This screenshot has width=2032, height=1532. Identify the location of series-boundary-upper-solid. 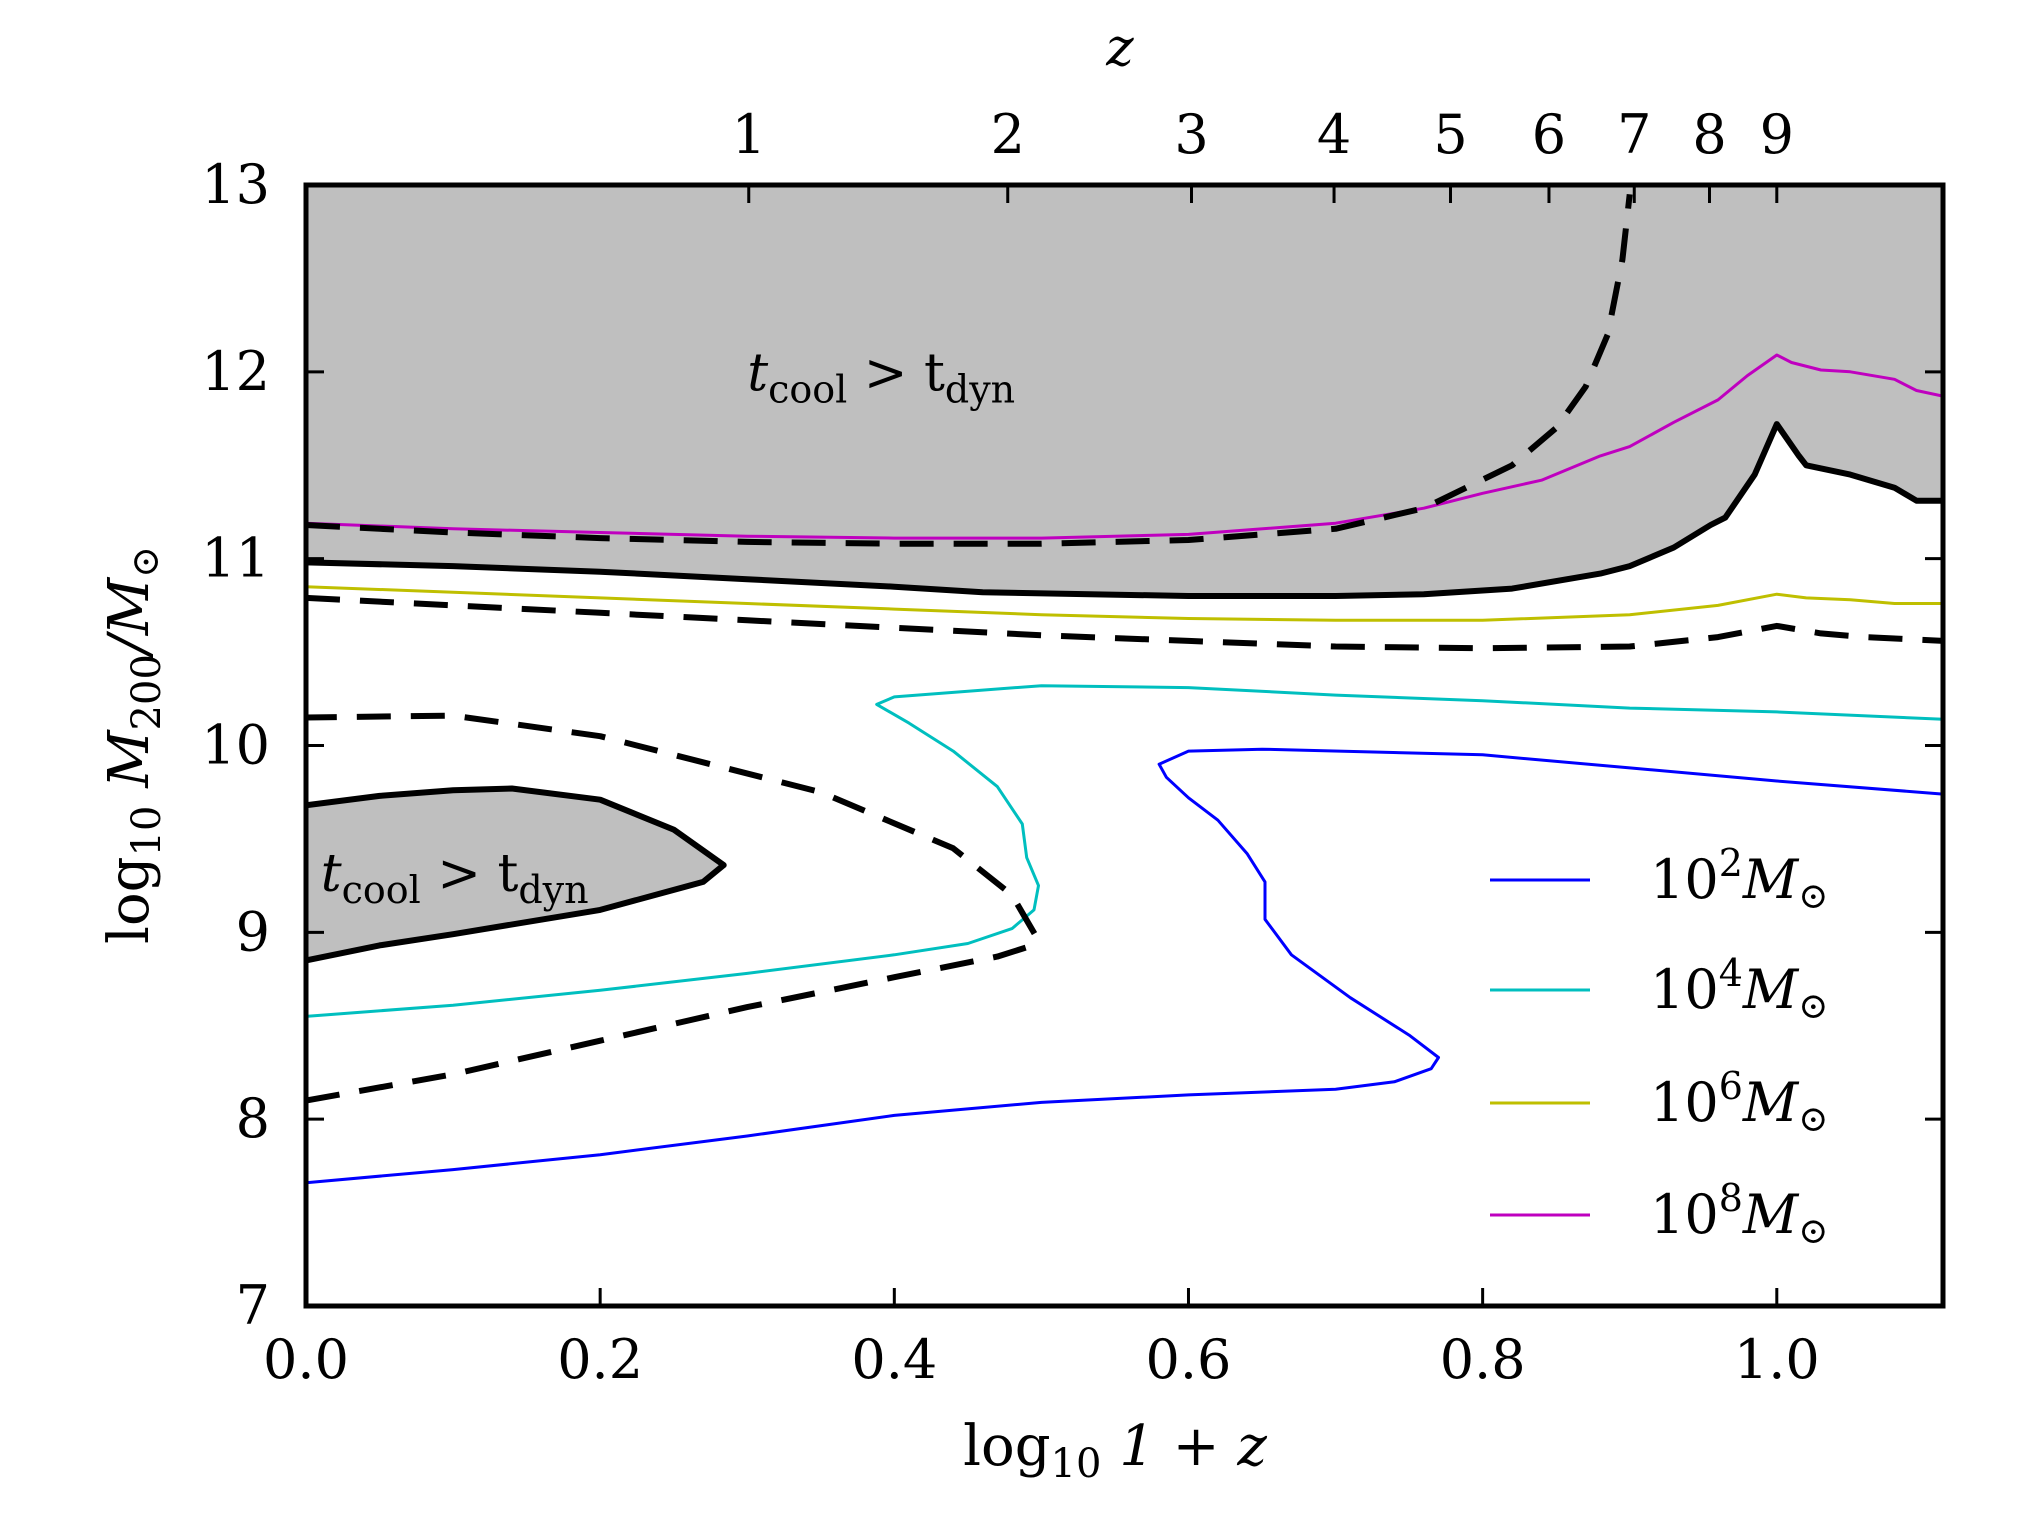
(1124, 510).